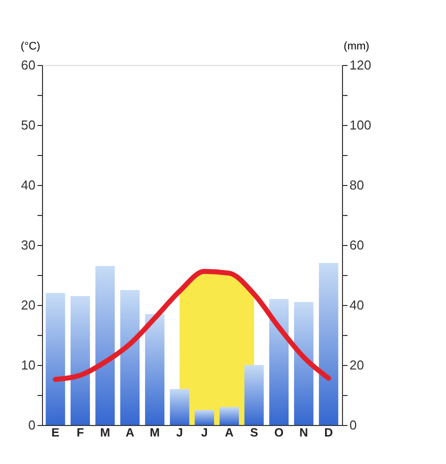  I want to click on y2-tick-label: 20, so click(357, 365).